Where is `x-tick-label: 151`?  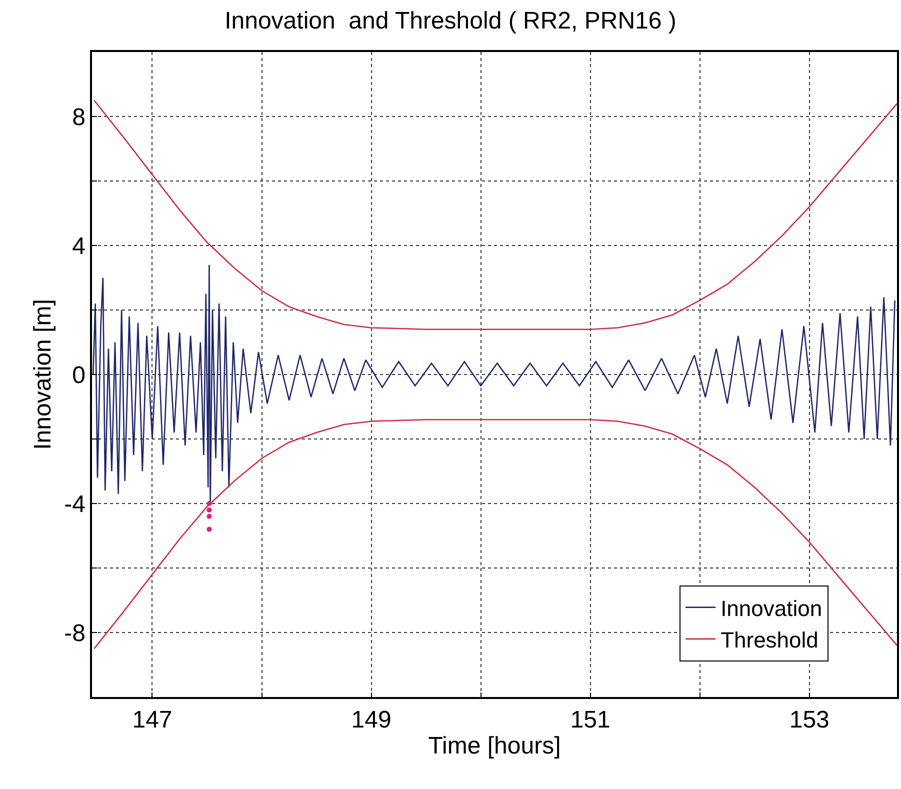
x-tick-label: 151 is located at coordinates (590, 720).